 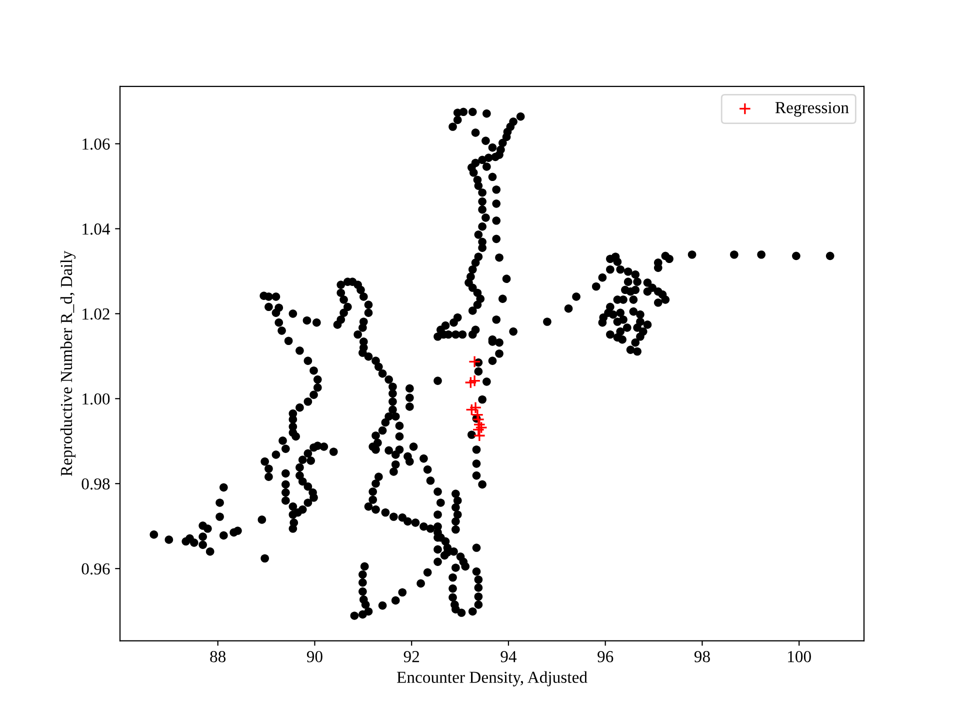 I want to click on y-tick-label: 1.04, so click(x=96, y=229).